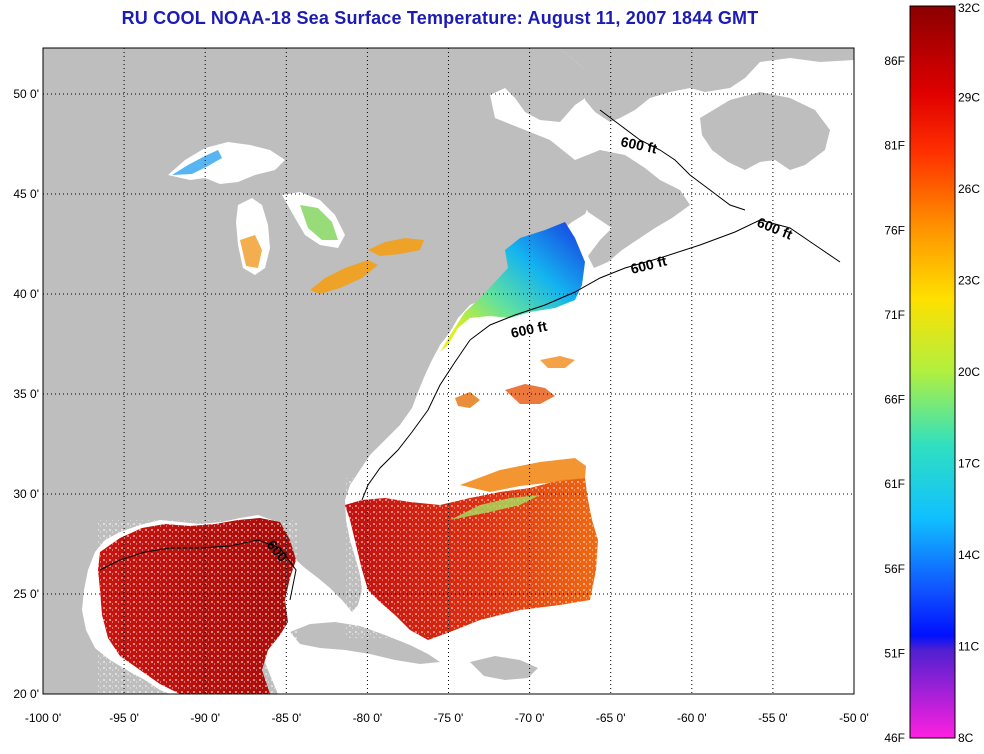 The height and width of the screenshot is (754, 984). What do you see at coordinates (969, 555) in the screenshot?
I see `celsius-tick-label: 14C` at bounding box center [969, 555].